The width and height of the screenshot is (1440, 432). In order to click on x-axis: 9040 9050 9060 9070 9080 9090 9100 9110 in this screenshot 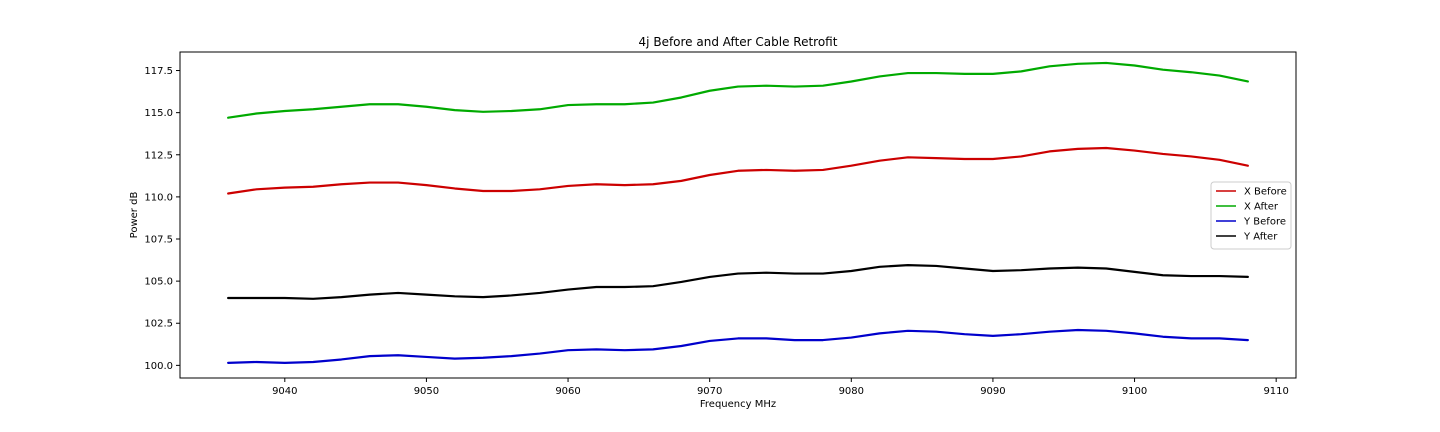, I will do `click(780, 387)`.